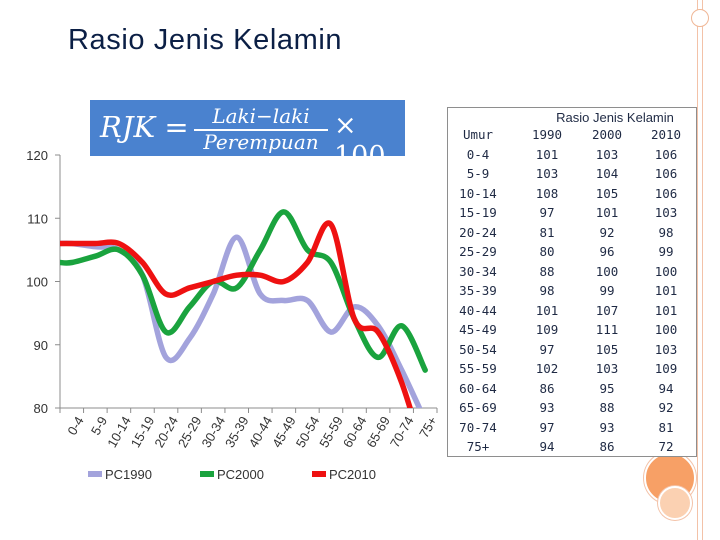 The width and height of the screenshot is (720, 540). I want to click on y-tick-label: 80, so click(41, 408).